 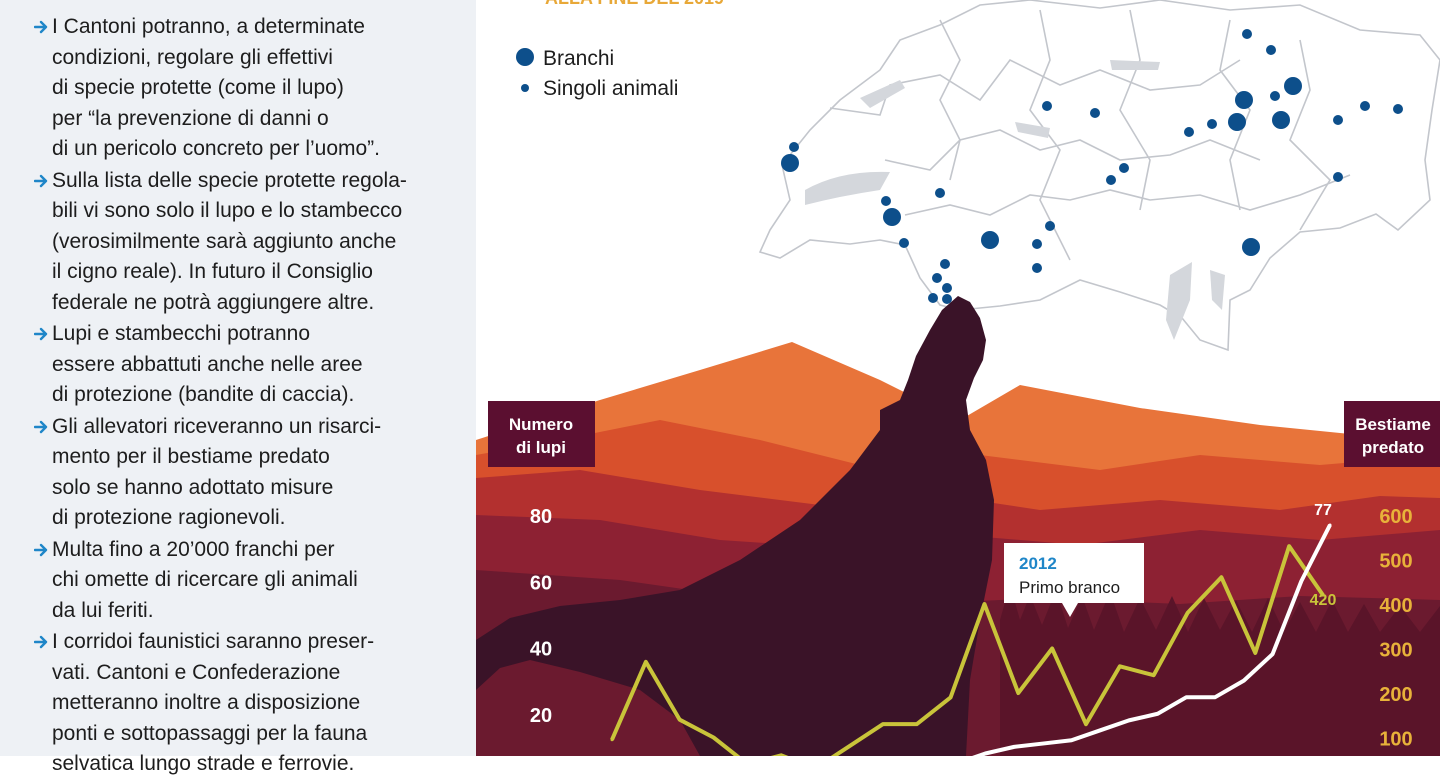 I want to click on legend-pack-dot, so click(x=525, y=57).